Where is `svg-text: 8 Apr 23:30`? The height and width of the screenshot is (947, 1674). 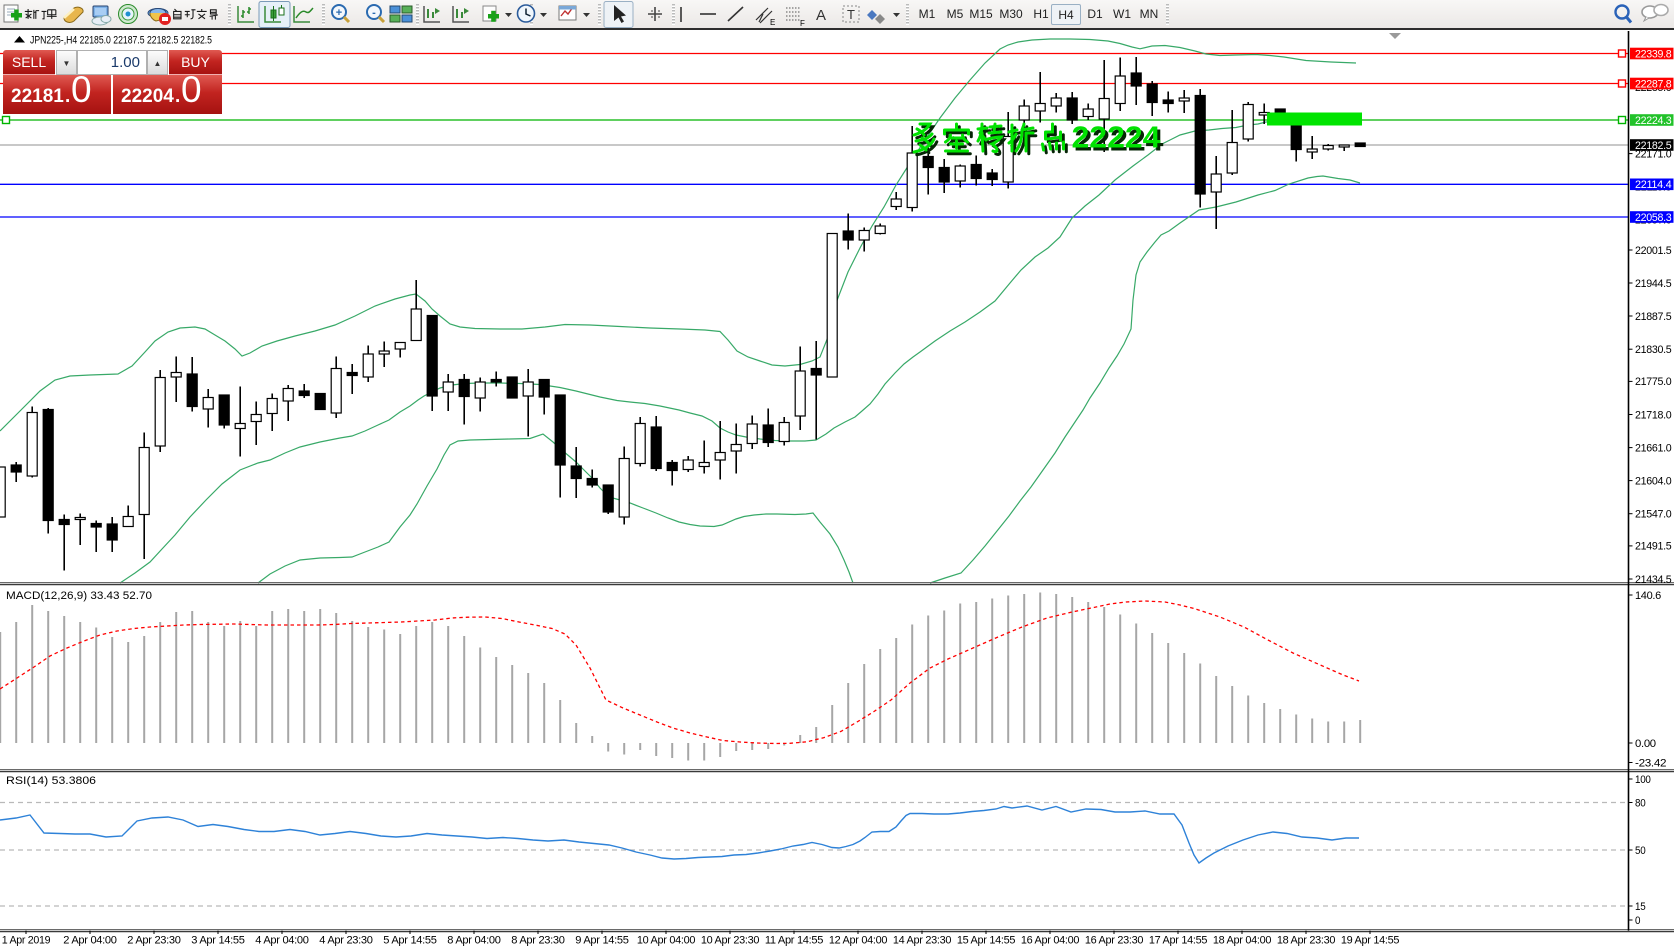
svg-text: 8 Apr 23:30 is located at coordinates (538, 941).